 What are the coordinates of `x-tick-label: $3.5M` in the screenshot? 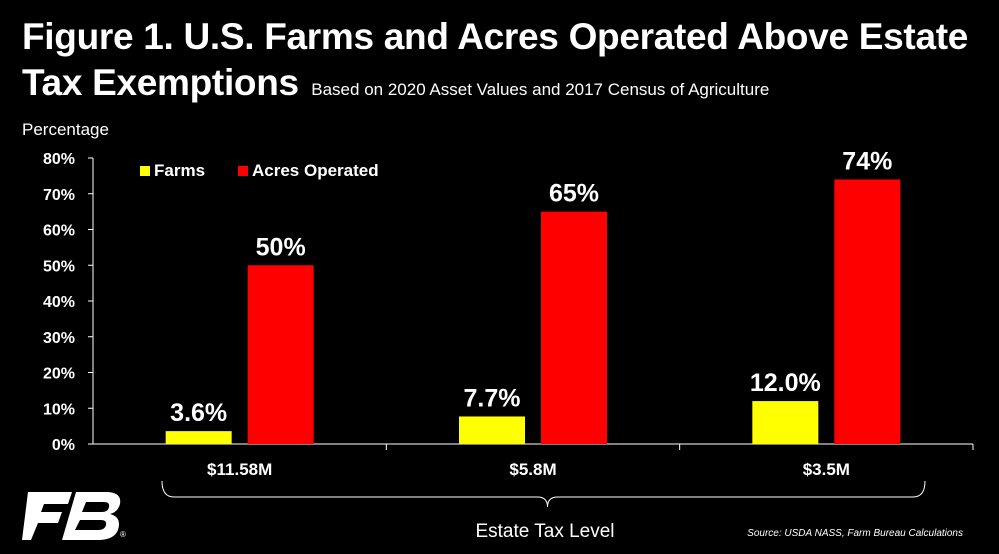 It's located at (826, 469).